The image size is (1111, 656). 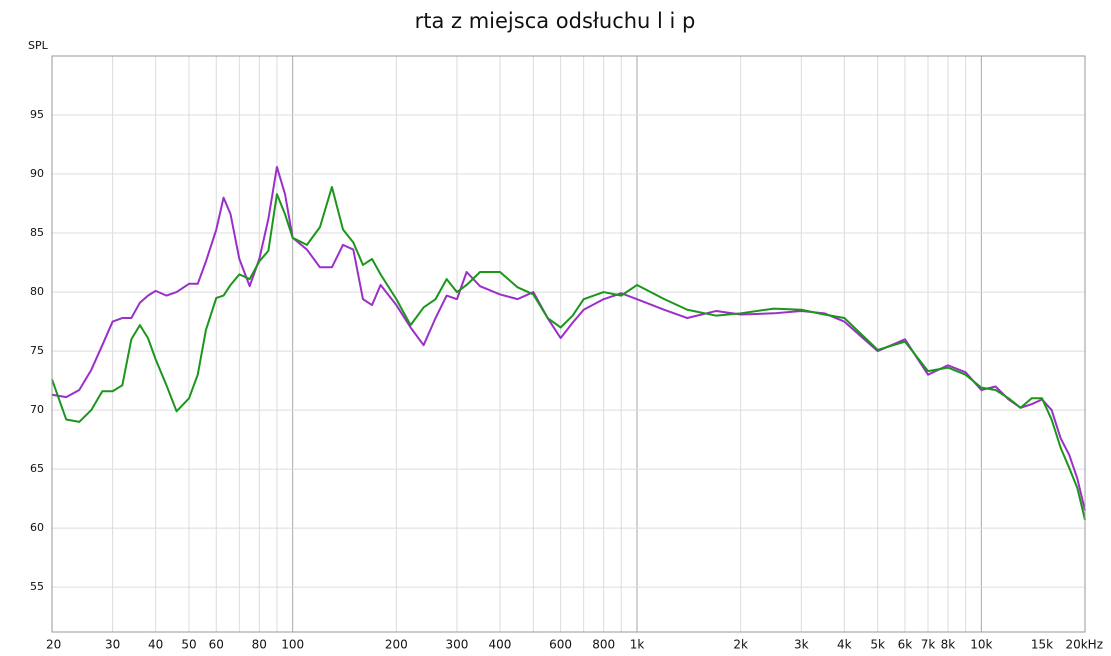 I want to click on y-tick-label: 70, so click(x=37, y=409).